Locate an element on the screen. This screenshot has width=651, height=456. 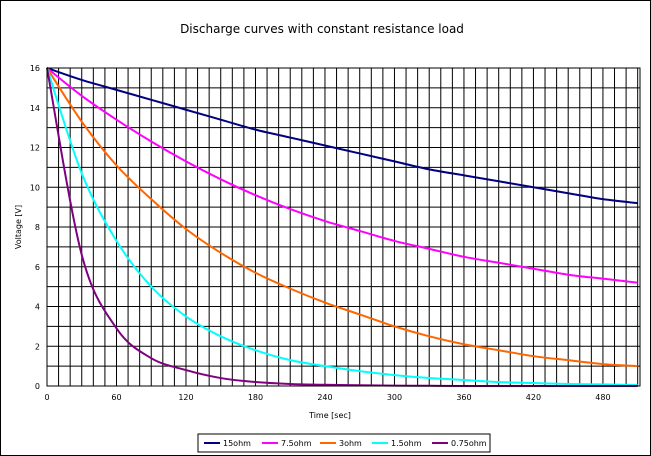
x-tick-label: 480 is located at coordinates (602, 397).